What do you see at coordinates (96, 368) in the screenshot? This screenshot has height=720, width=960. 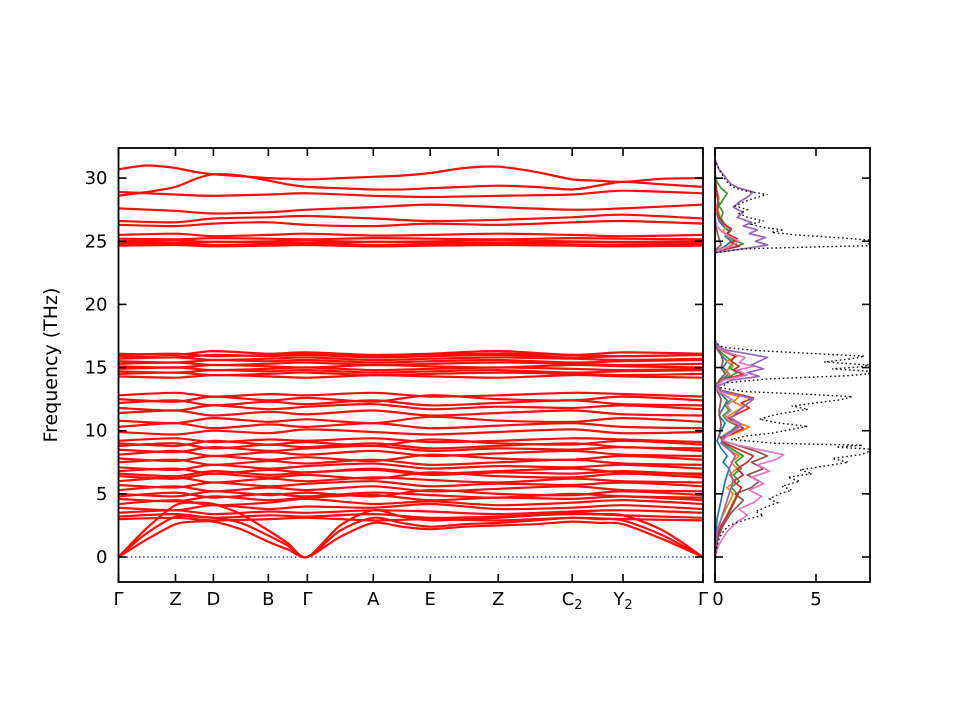 I see `y-tick-label: 15` at bounding box center [96, 368].